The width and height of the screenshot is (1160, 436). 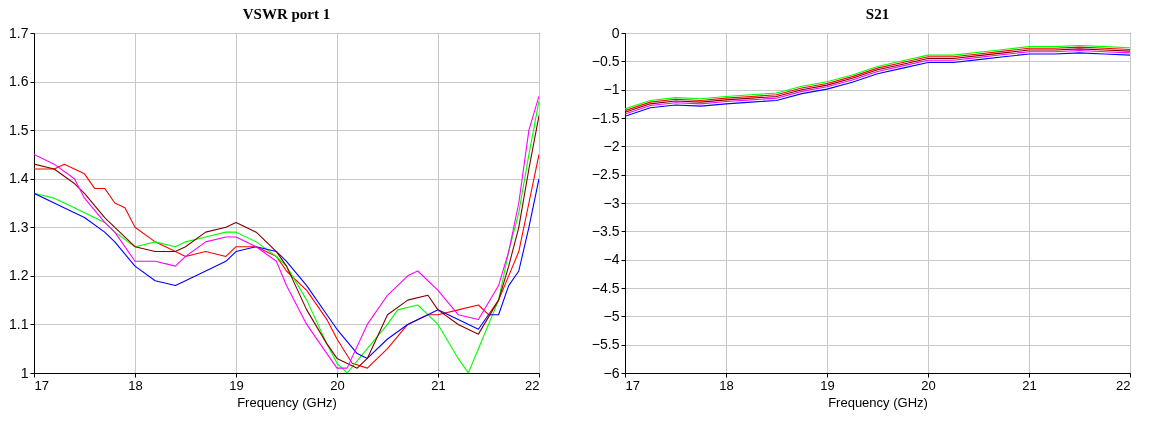 What do you see at coordinates (286, 14) in the screenshot?
I see `chart-title: VSWR port 1` at bounding box center [286, 14].